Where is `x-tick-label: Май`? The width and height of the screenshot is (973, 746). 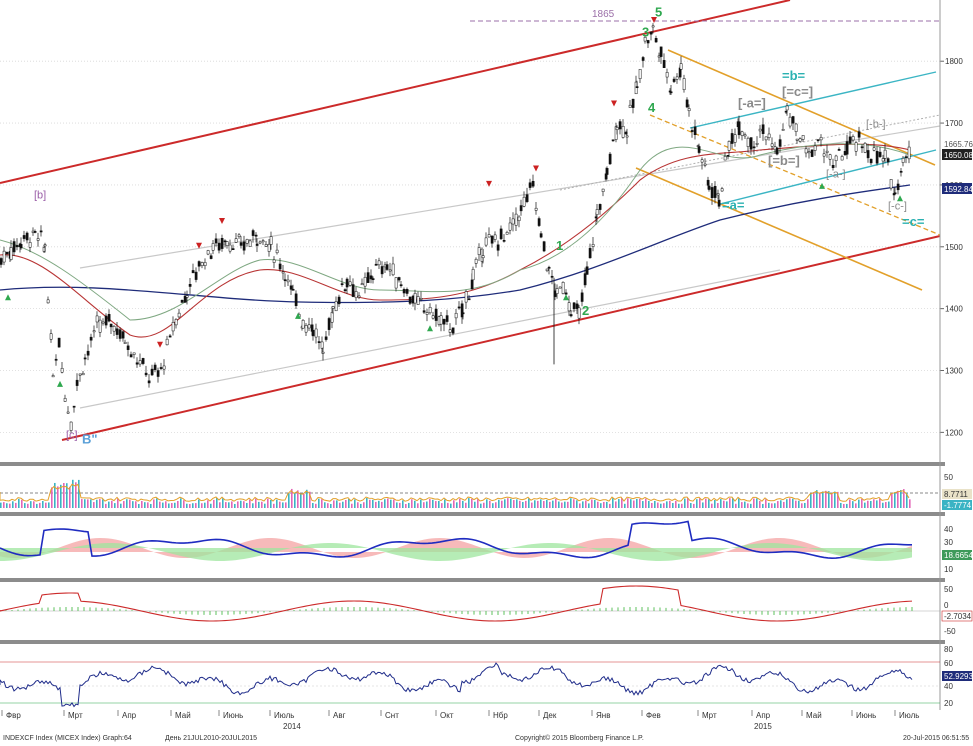 x-tick-label: Май is located at coordinates (183, 715).